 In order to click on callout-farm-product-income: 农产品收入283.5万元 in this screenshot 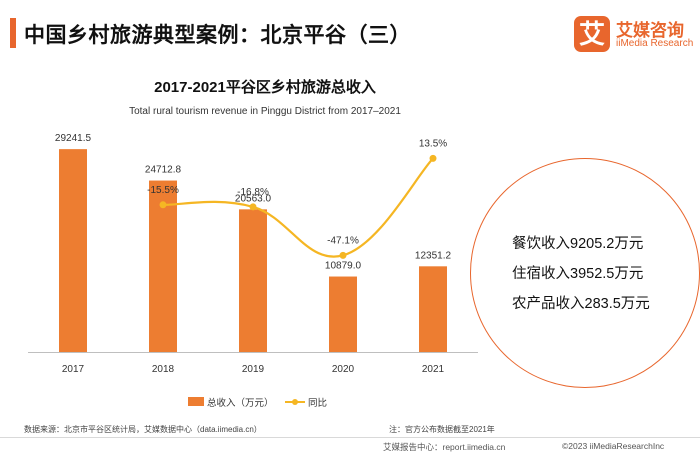, I will do `click(581, 304)`.